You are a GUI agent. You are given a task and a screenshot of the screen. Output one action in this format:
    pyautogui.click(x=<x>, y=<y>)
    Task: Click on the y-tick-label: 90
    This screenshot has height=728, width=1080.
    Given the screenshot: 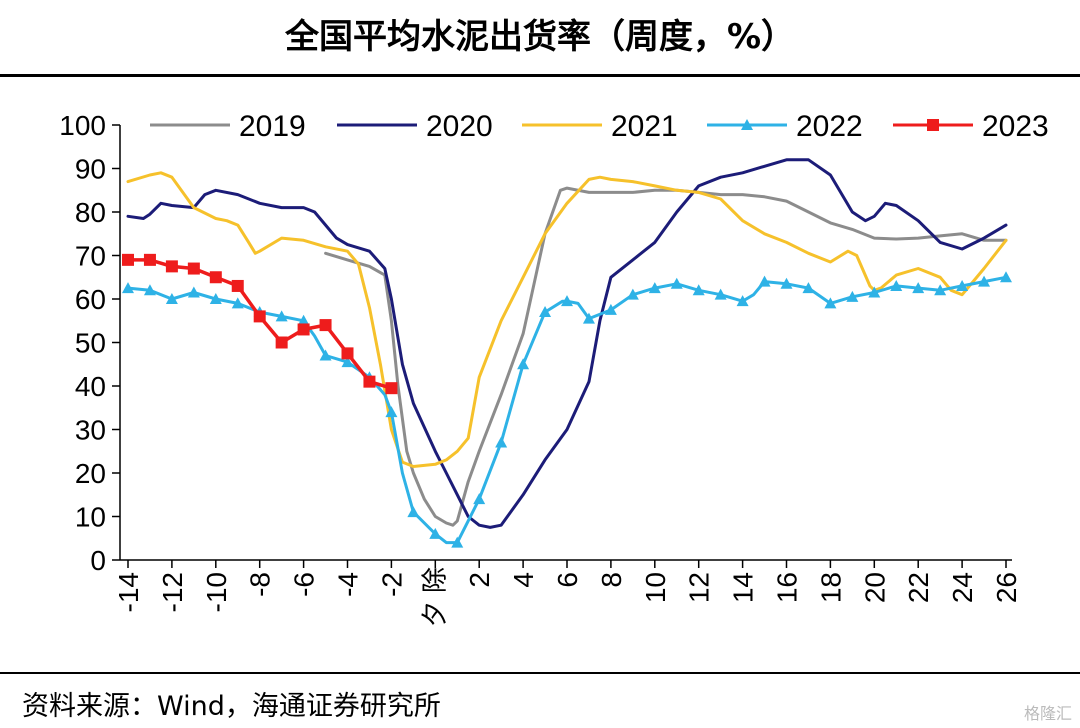 What is the action you would take?
    pyautogui.click(x=90, y=169)
    